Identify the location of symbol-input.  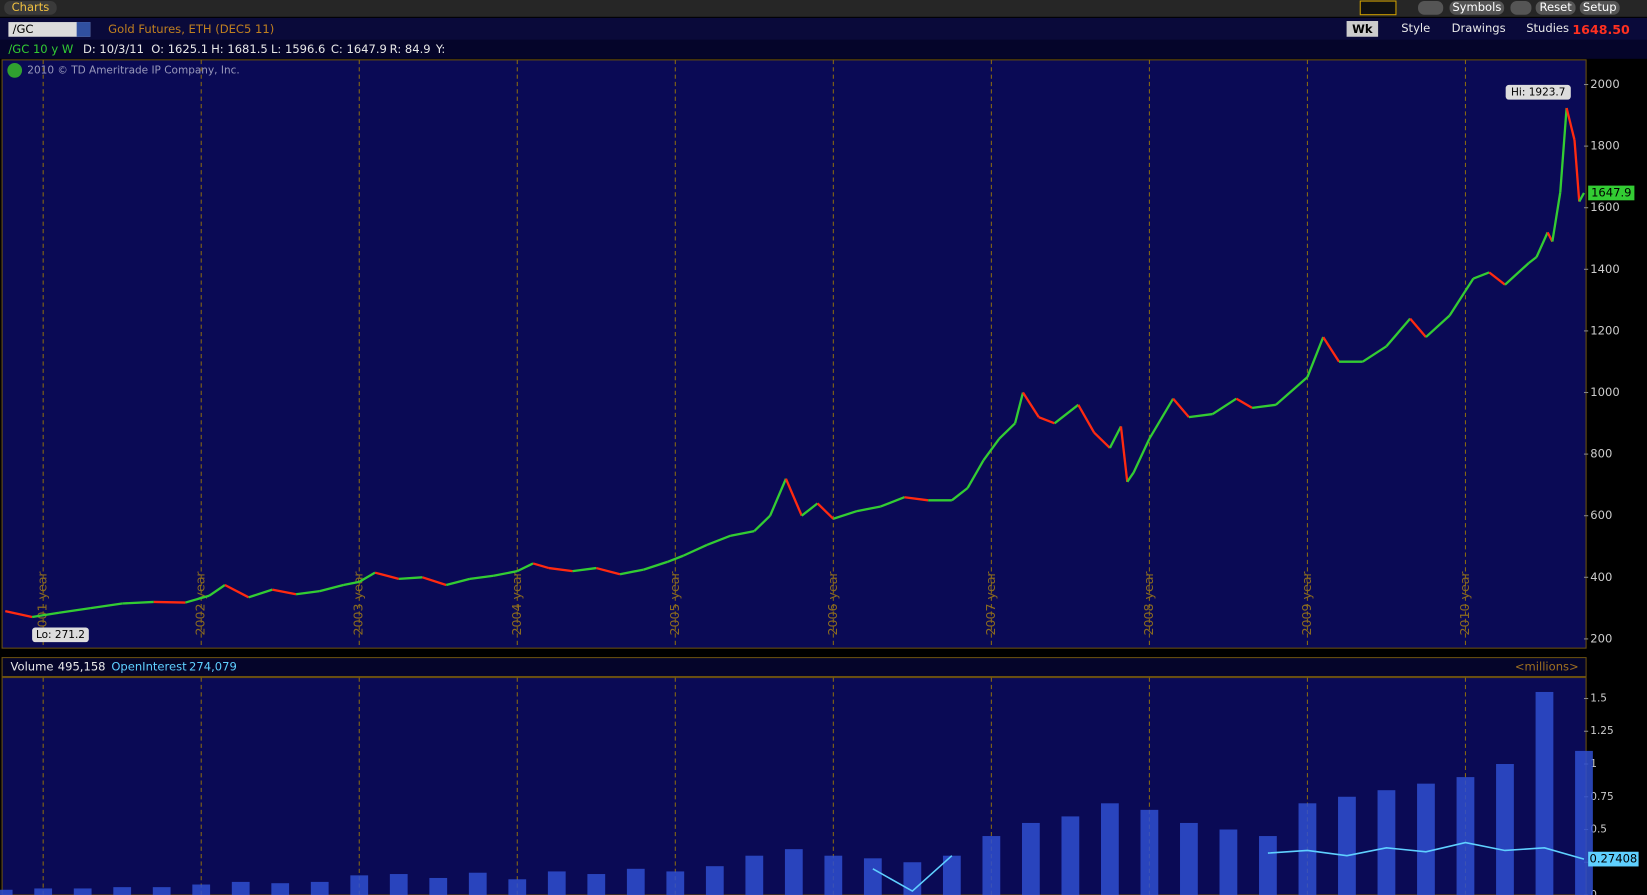
(49, 29).